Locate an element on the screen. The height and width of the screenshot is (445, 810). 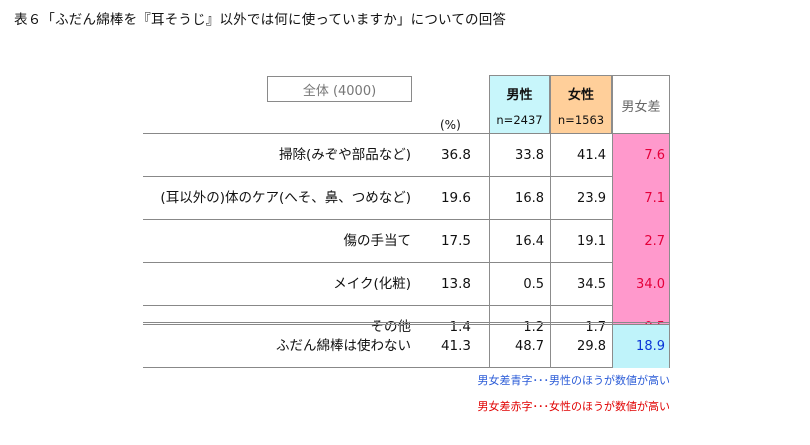
female-header-label: 女性 is located at coordinates (580, 95).